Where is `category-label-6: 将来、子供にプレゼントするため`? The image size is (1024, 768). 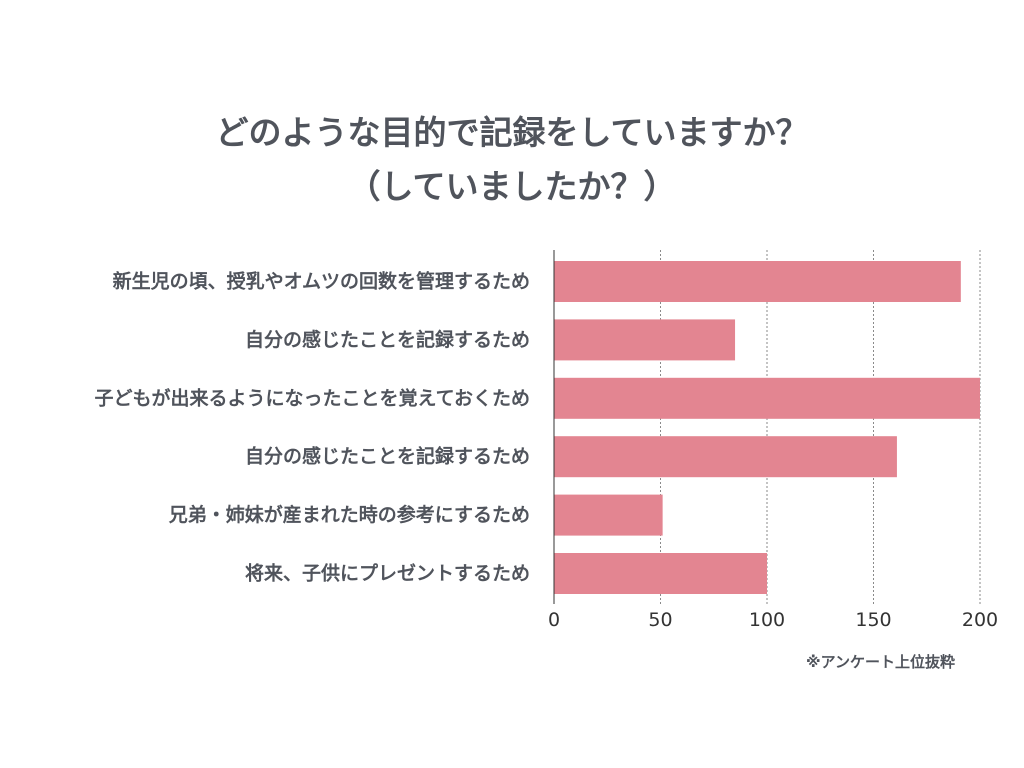 category-label-6: 将来、子供にプレゼントするため is located at coordinates (387, 573).